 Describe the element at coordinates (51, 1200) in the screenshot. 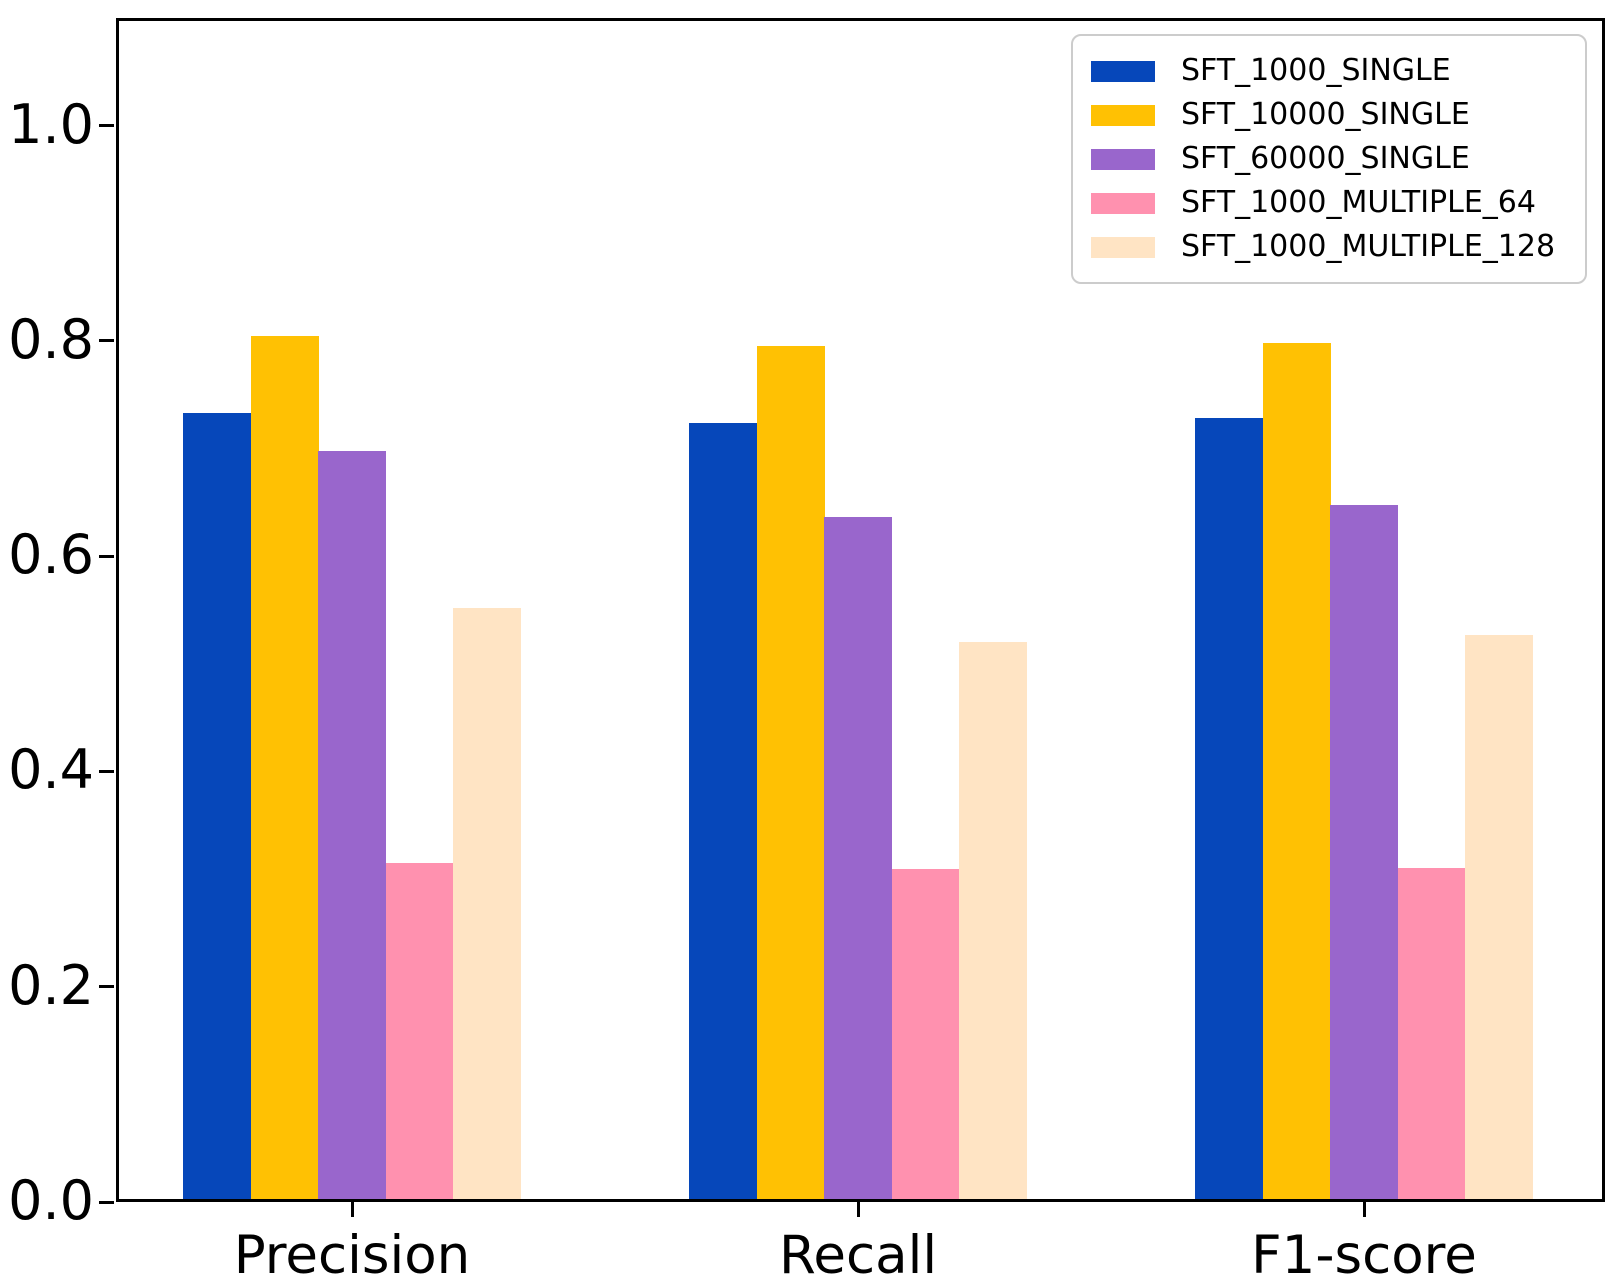

I see `y-tick-label-0.0: 0.0` at that location.